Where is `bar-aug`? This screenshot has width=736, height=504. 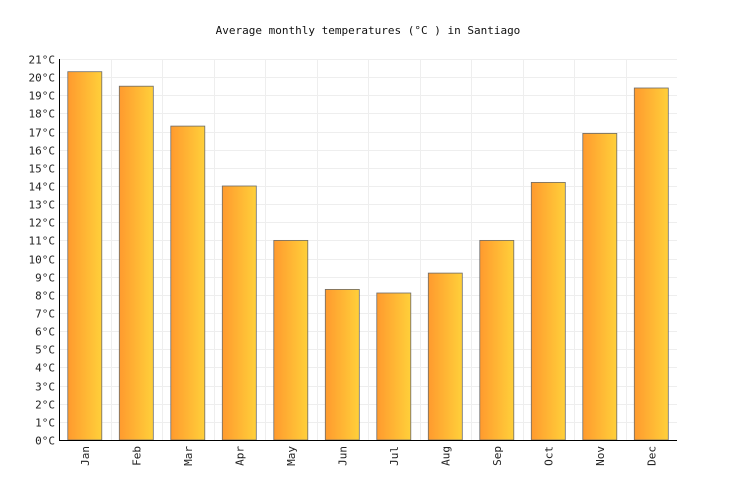 bar-aug is located at coordinates (445, 356).